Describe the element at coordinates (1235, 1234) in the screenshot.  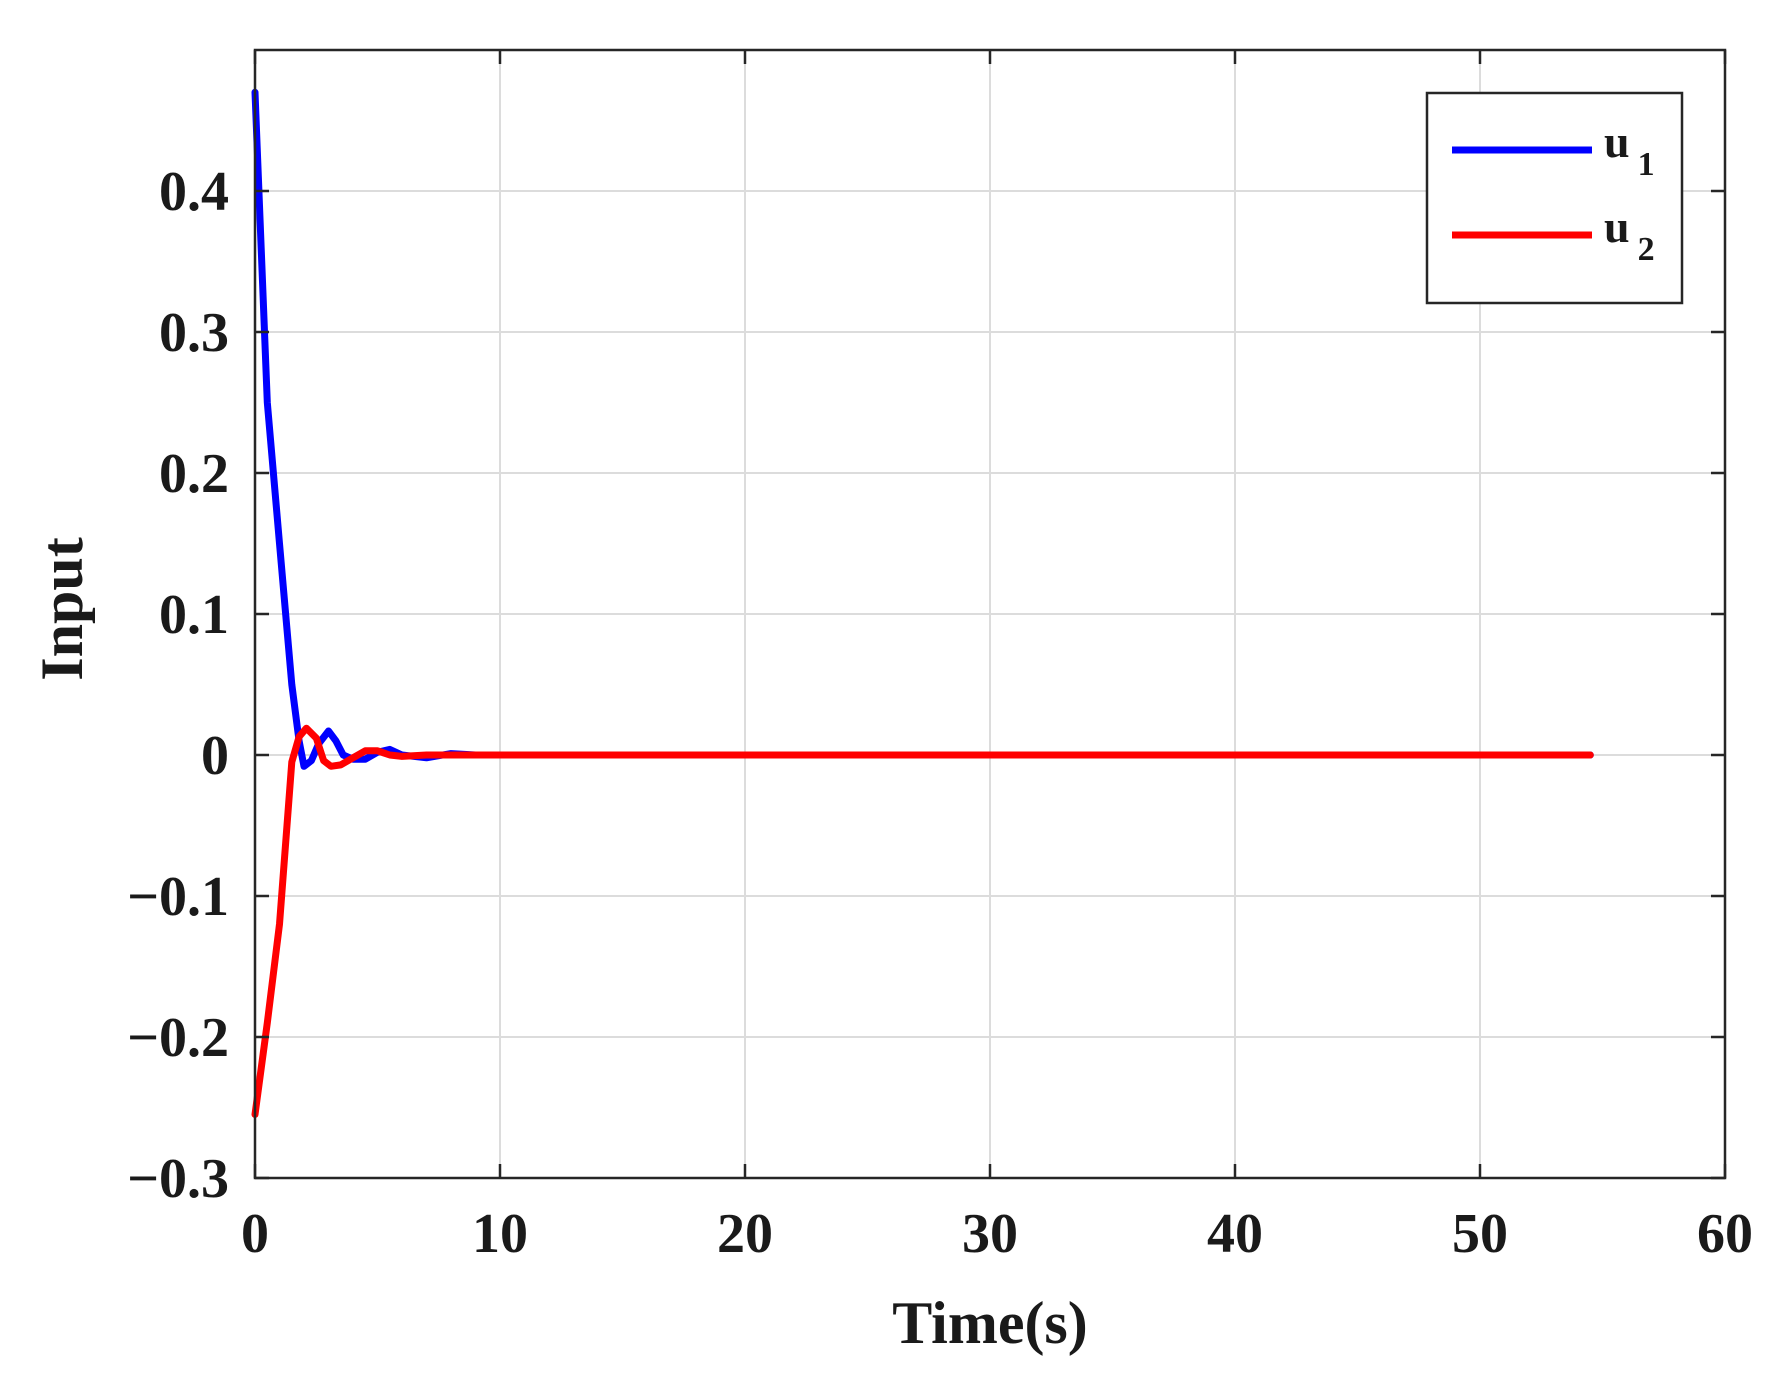
I see `x-tick-label: 40` at that location.